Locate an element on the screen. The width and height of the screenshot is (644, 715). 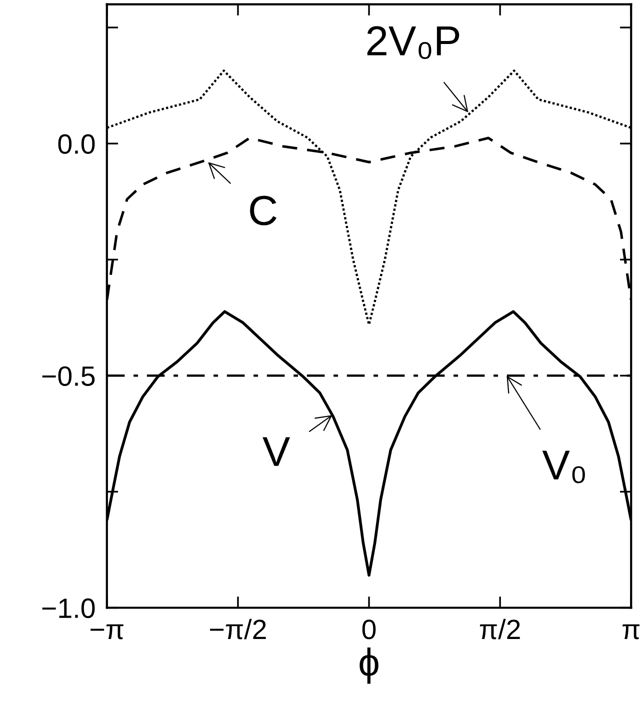
x-tick-label: −π is located at coordinates (107, 632).